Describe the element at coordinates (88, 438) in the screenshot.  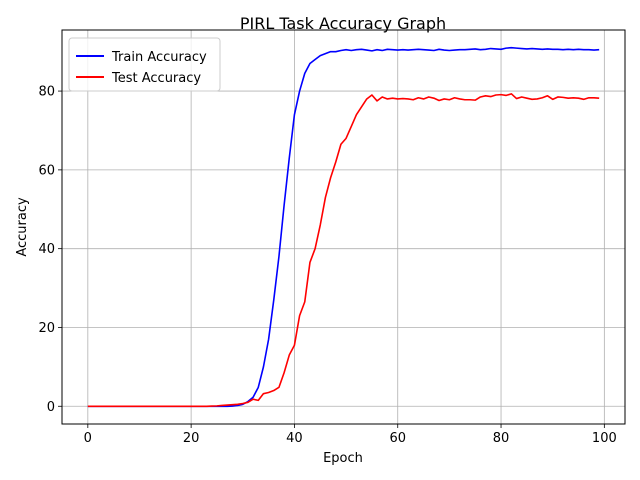
I see `x-tick-label: 0` at that location.